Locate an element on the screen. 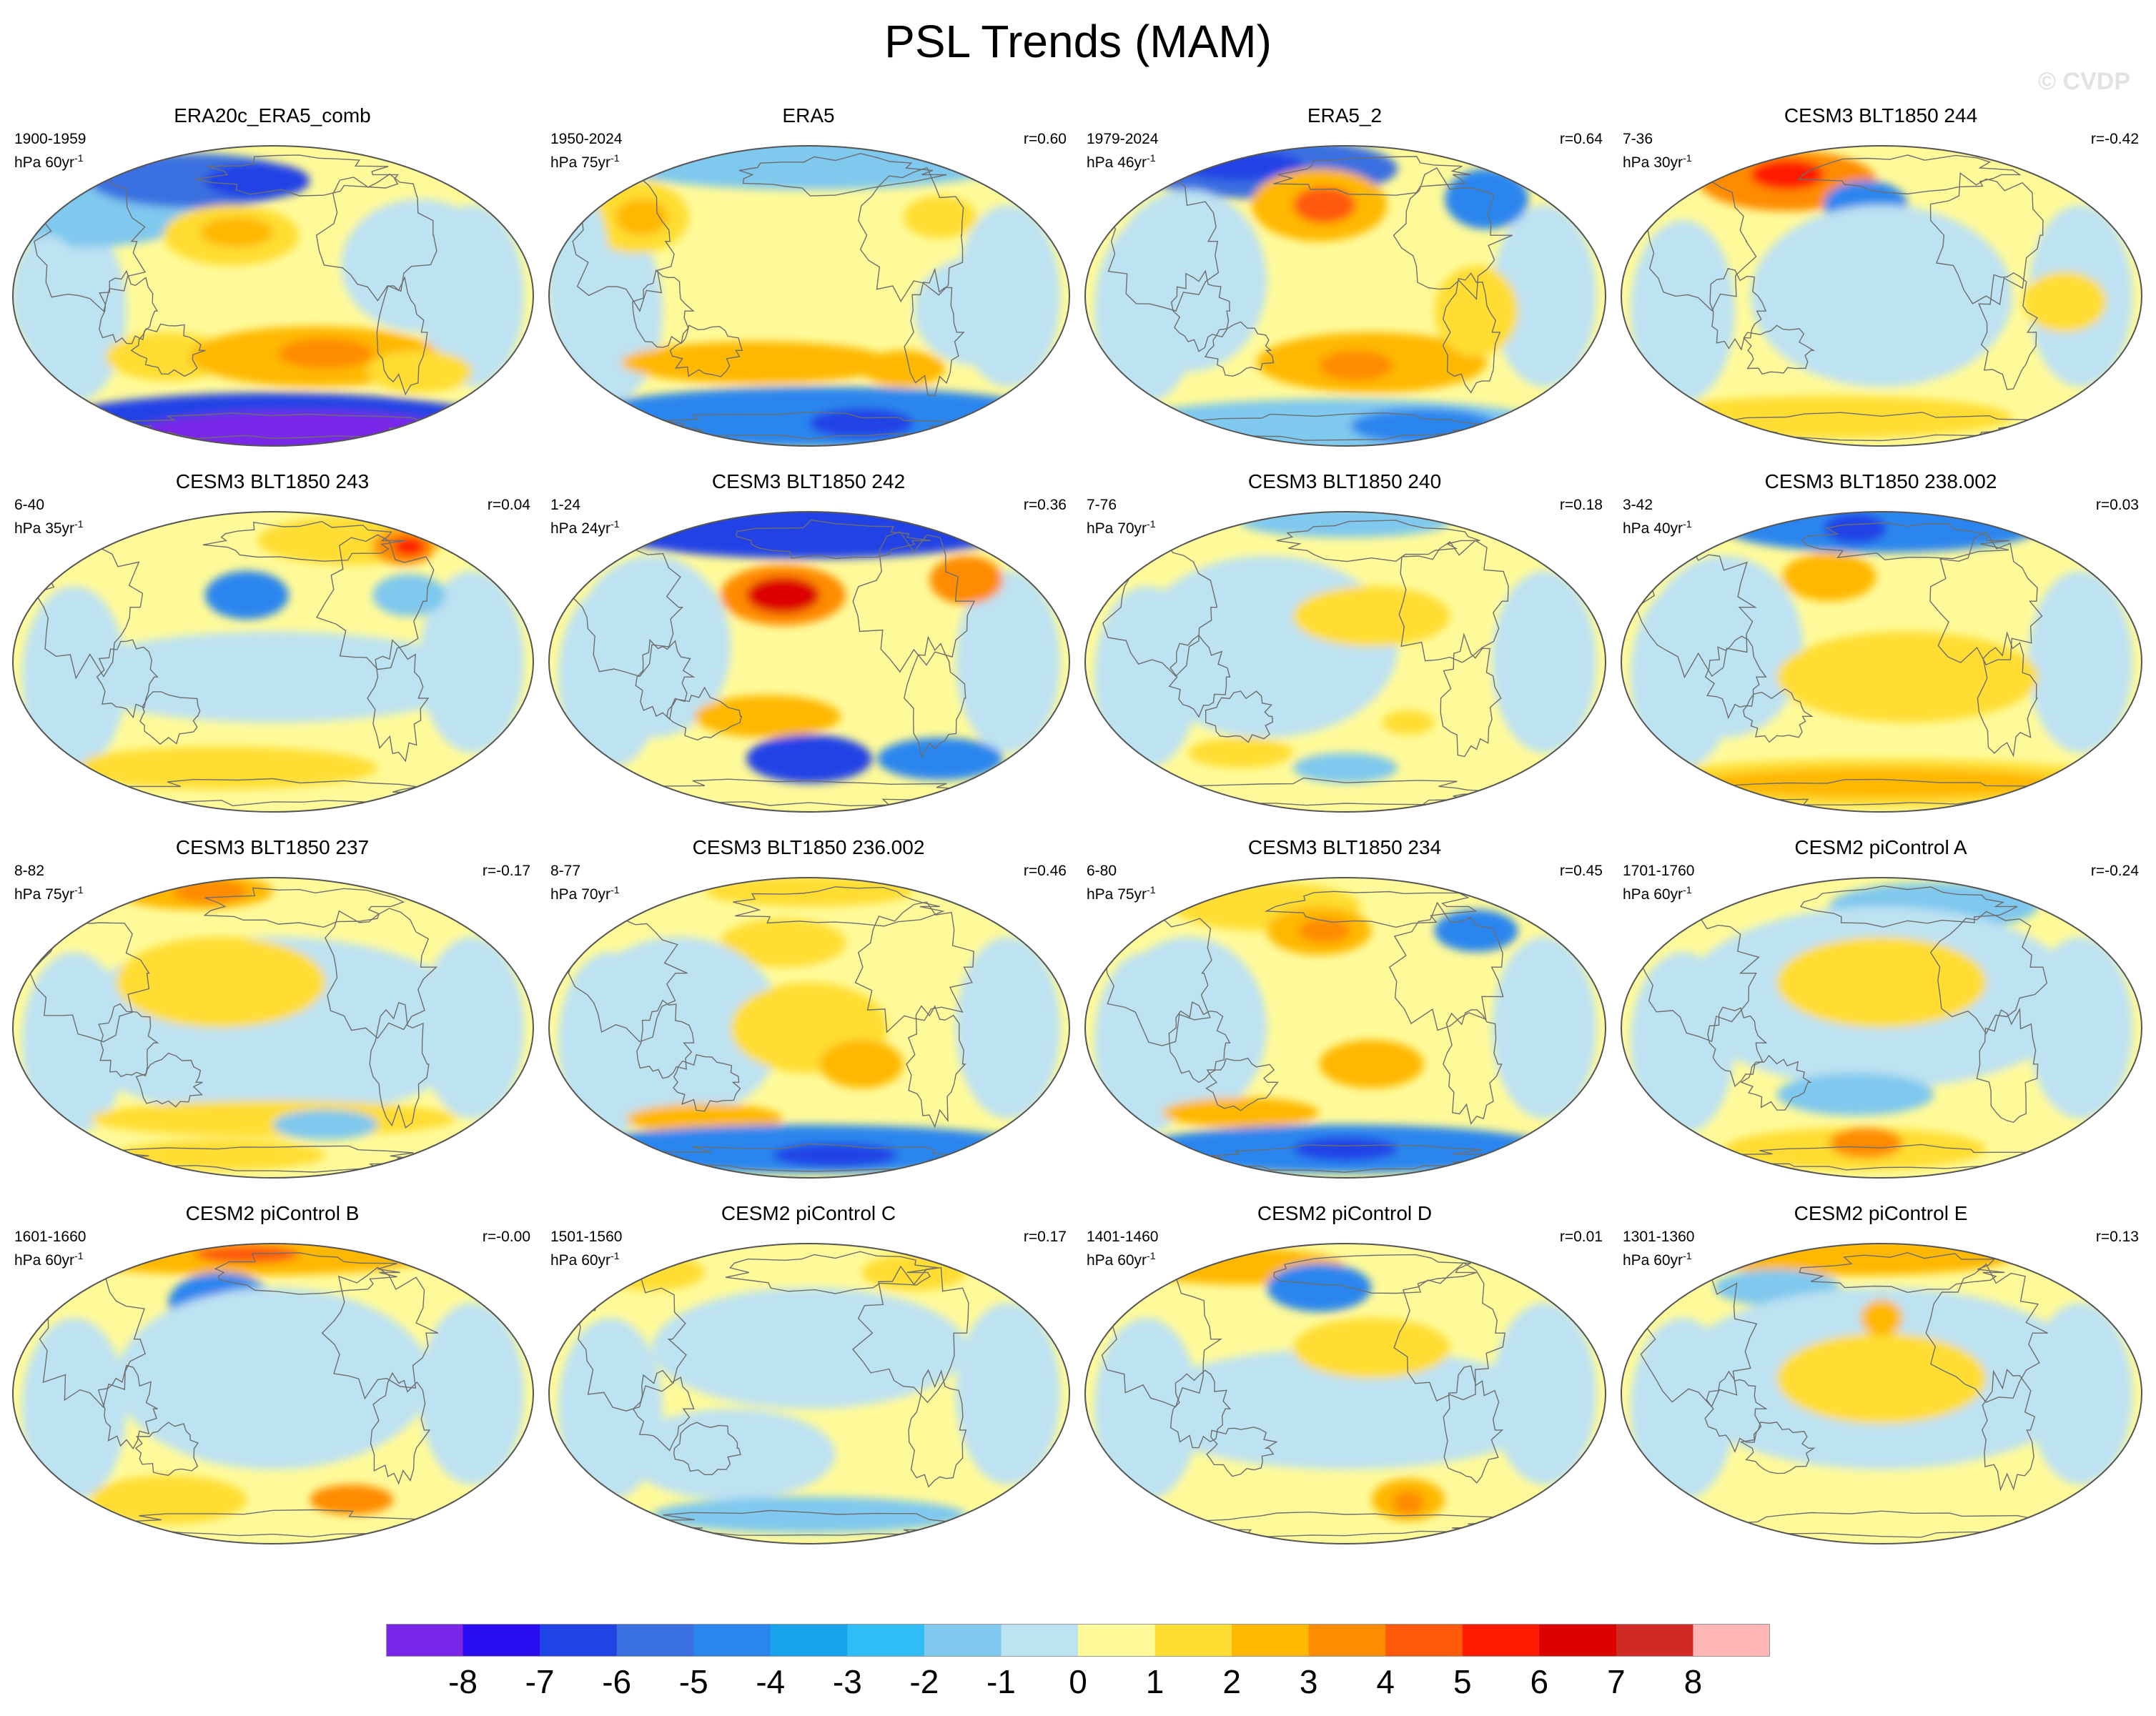  map-panel: ERA20c_ERA5_comb 1900-1959 hPa 60yr-1 is located at coordinates (272, 281).